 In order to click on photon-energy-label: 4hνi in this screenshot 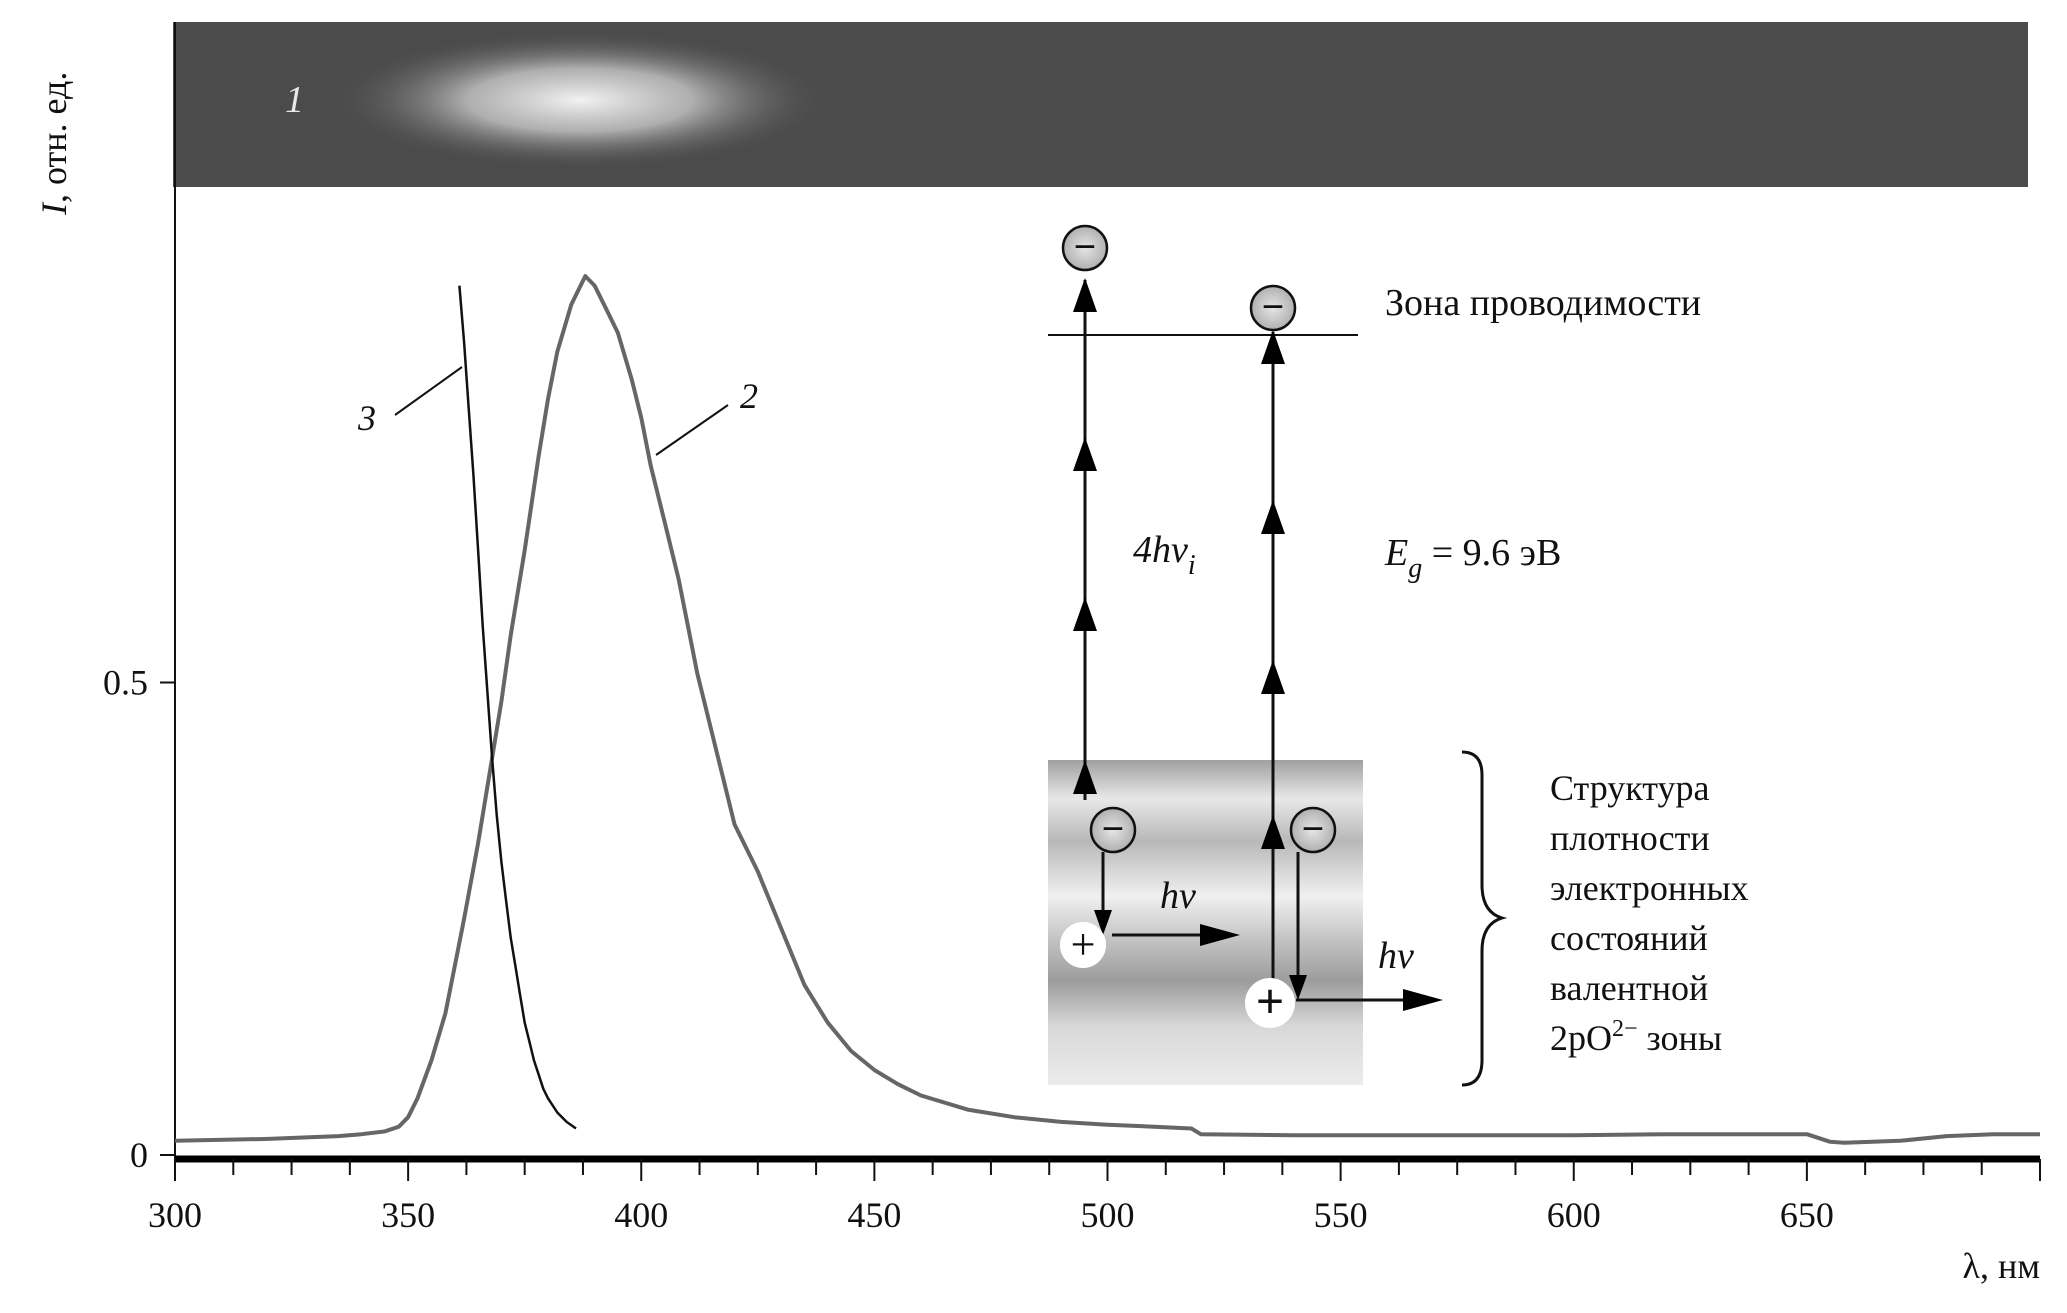, I will do `click(1164, 555)`.